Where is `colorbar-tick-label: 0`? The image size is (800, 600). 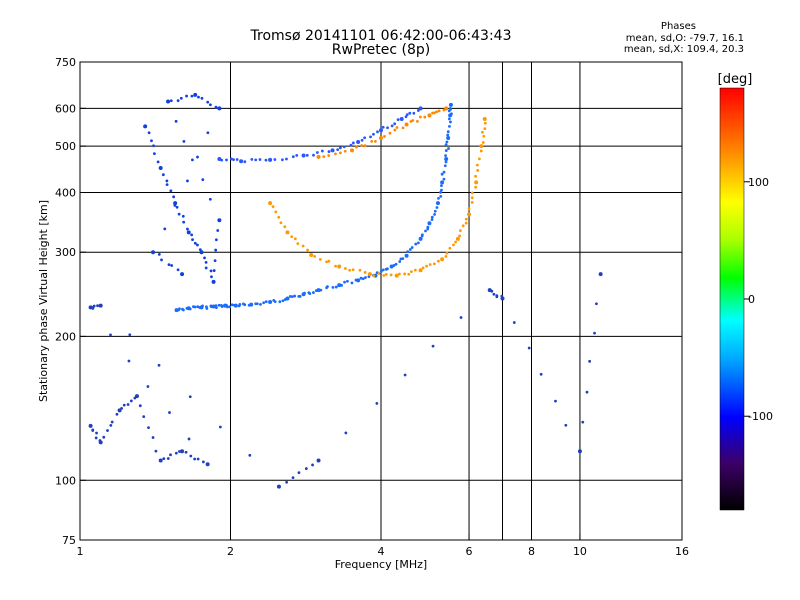 colorbar-tick-label: 0 is located at coordinates (751, 299).